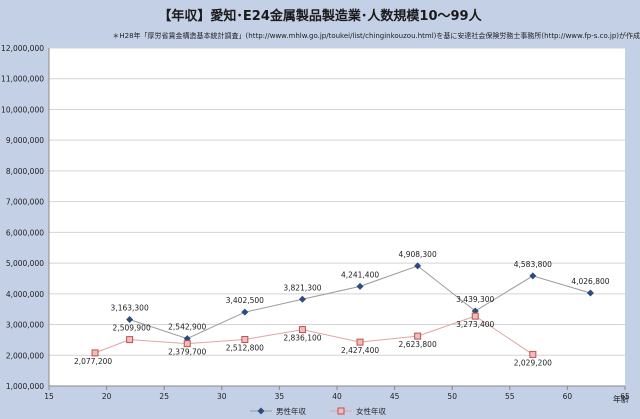 Image resolution: width=640 pixels, height=419 pixels. What do you see at coordinates (22, 109) in the screenshot?
I see `y-tick-label: 10,000,000` at bounding box center [22, 109].